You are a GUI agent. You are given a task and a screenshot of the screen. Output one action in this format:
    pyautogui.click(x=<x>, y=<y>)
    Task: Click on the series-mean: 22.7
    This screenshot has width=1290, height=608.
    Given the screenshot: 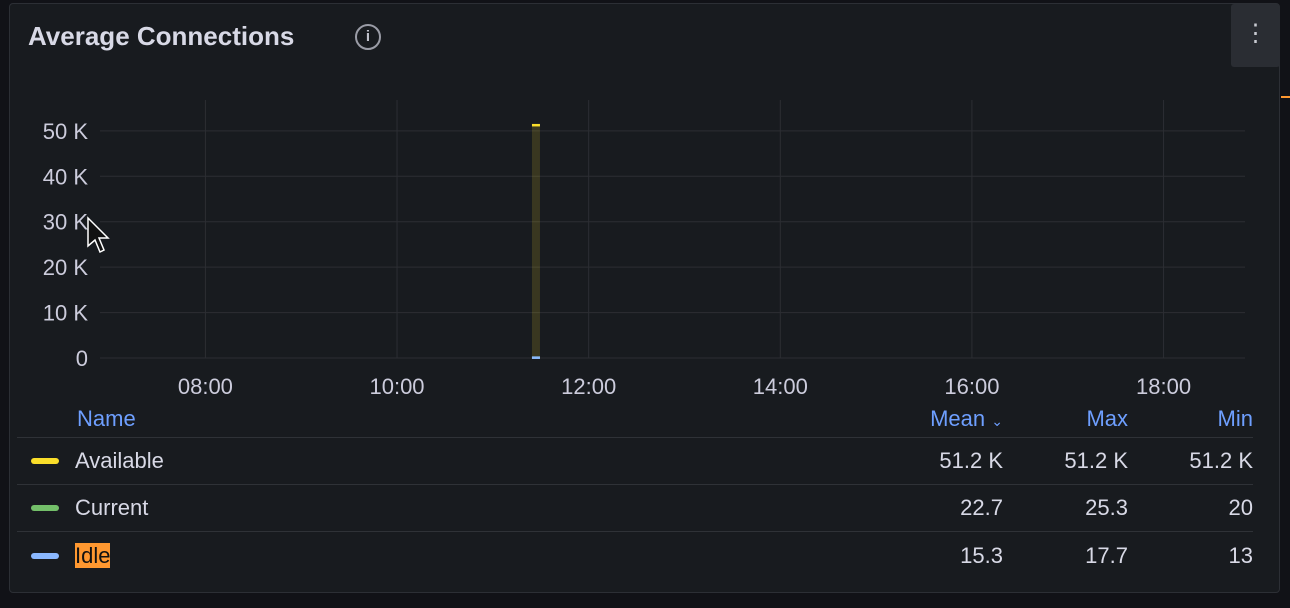 What is the action you would take?
    pyautogui.click(x=981, y=507)
    